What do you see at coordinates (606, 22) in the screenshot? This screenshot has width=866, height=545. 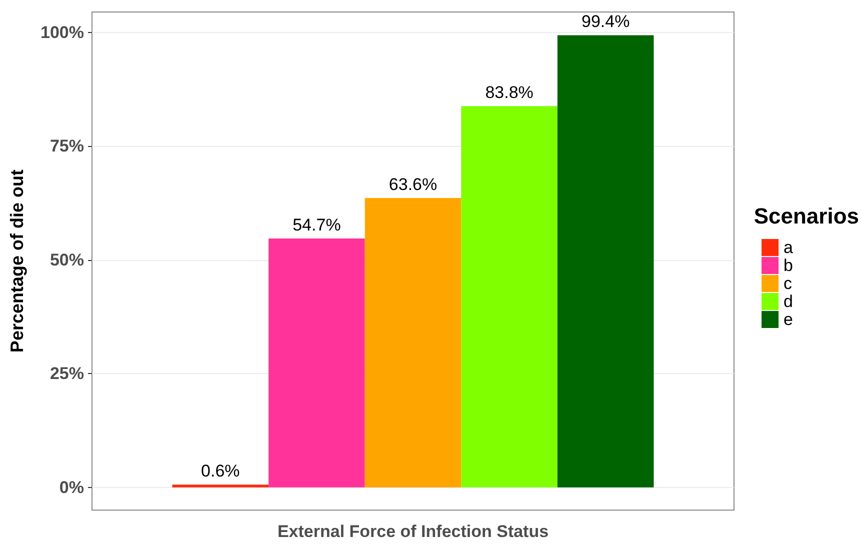 I see `data-label: 99.4%` at bounding box center [606, 22].